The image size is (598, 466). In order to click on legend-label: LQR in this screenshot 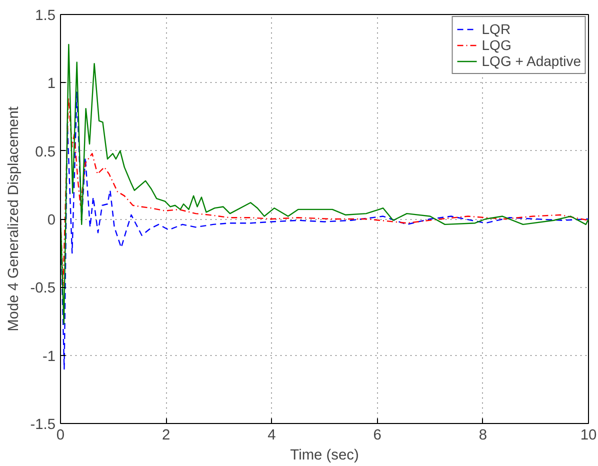, I will do `click(496, 29)`.